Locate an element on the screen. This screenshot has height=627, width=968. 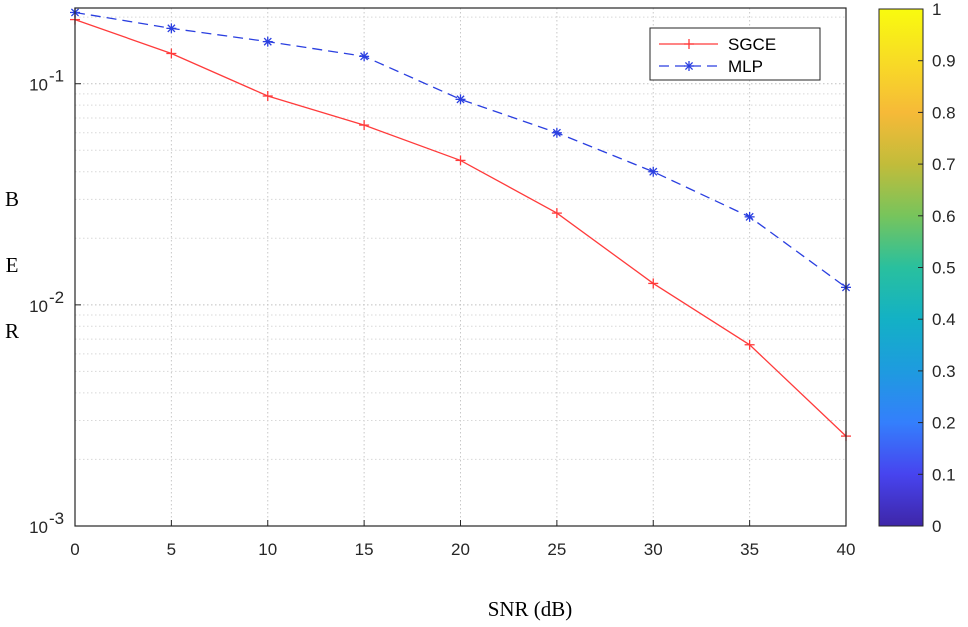
colorbar-tick-label: 0.5 is located at coordinates (944, 268).